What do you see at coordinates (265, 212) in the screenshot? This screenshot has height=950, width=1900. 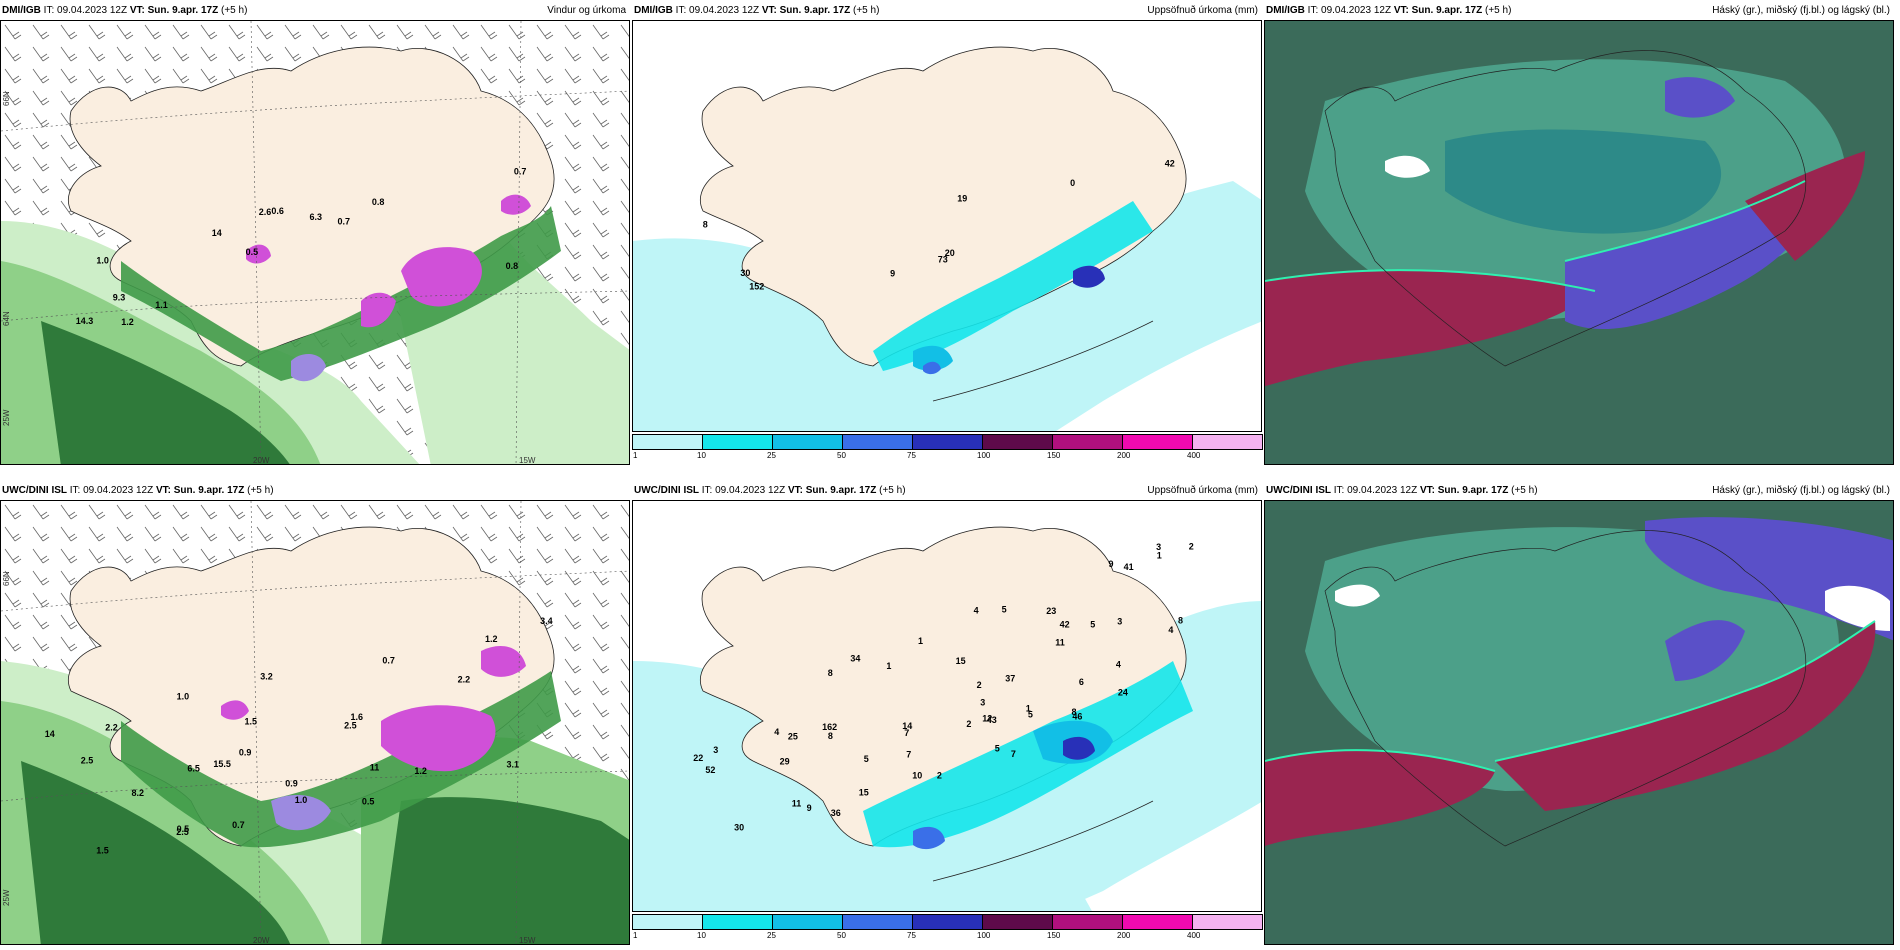 I see `value-label: 2.6` at bounding box center [265, 212].